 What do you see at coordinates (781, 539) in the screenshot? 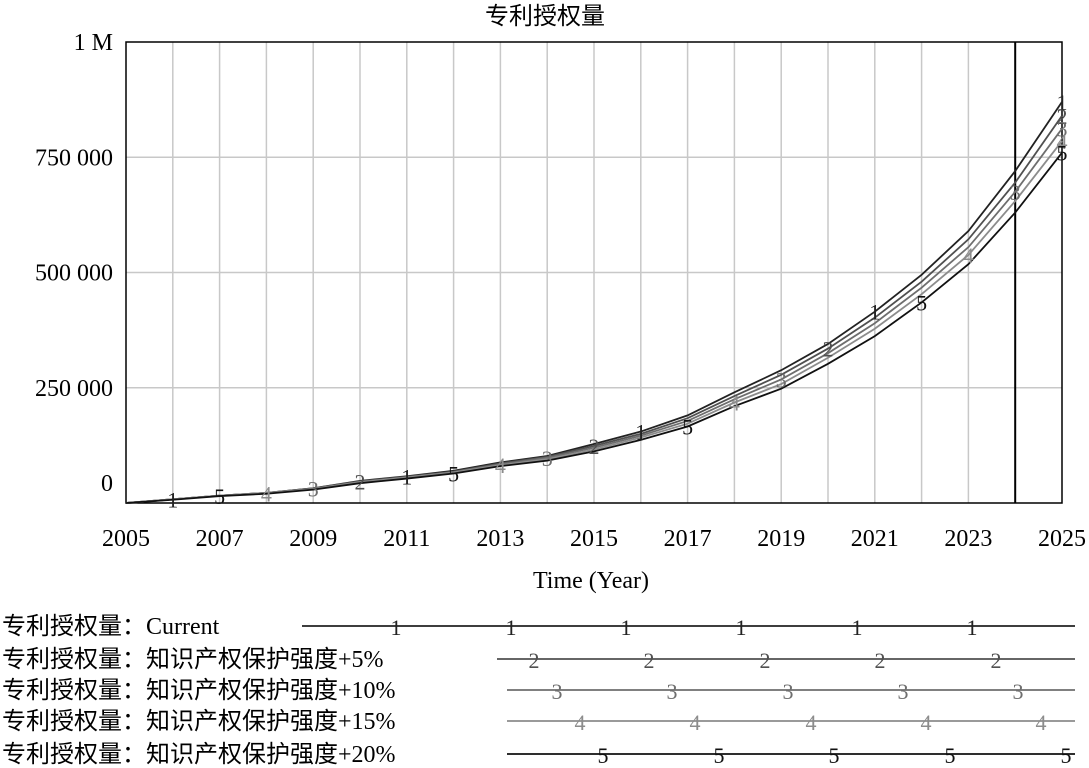
I see `x-tick-label: 2019` at bounding box center [781, 539].